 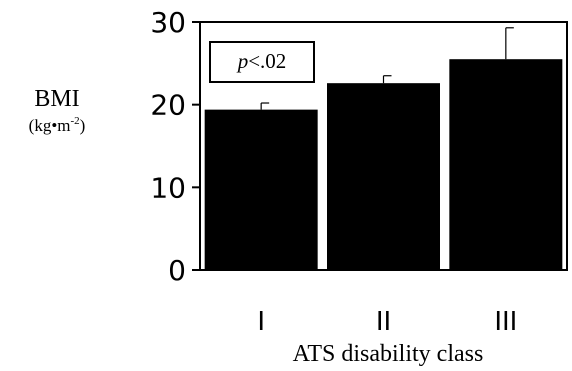 I want to click on annotation-box, so click(x=262, y=62).